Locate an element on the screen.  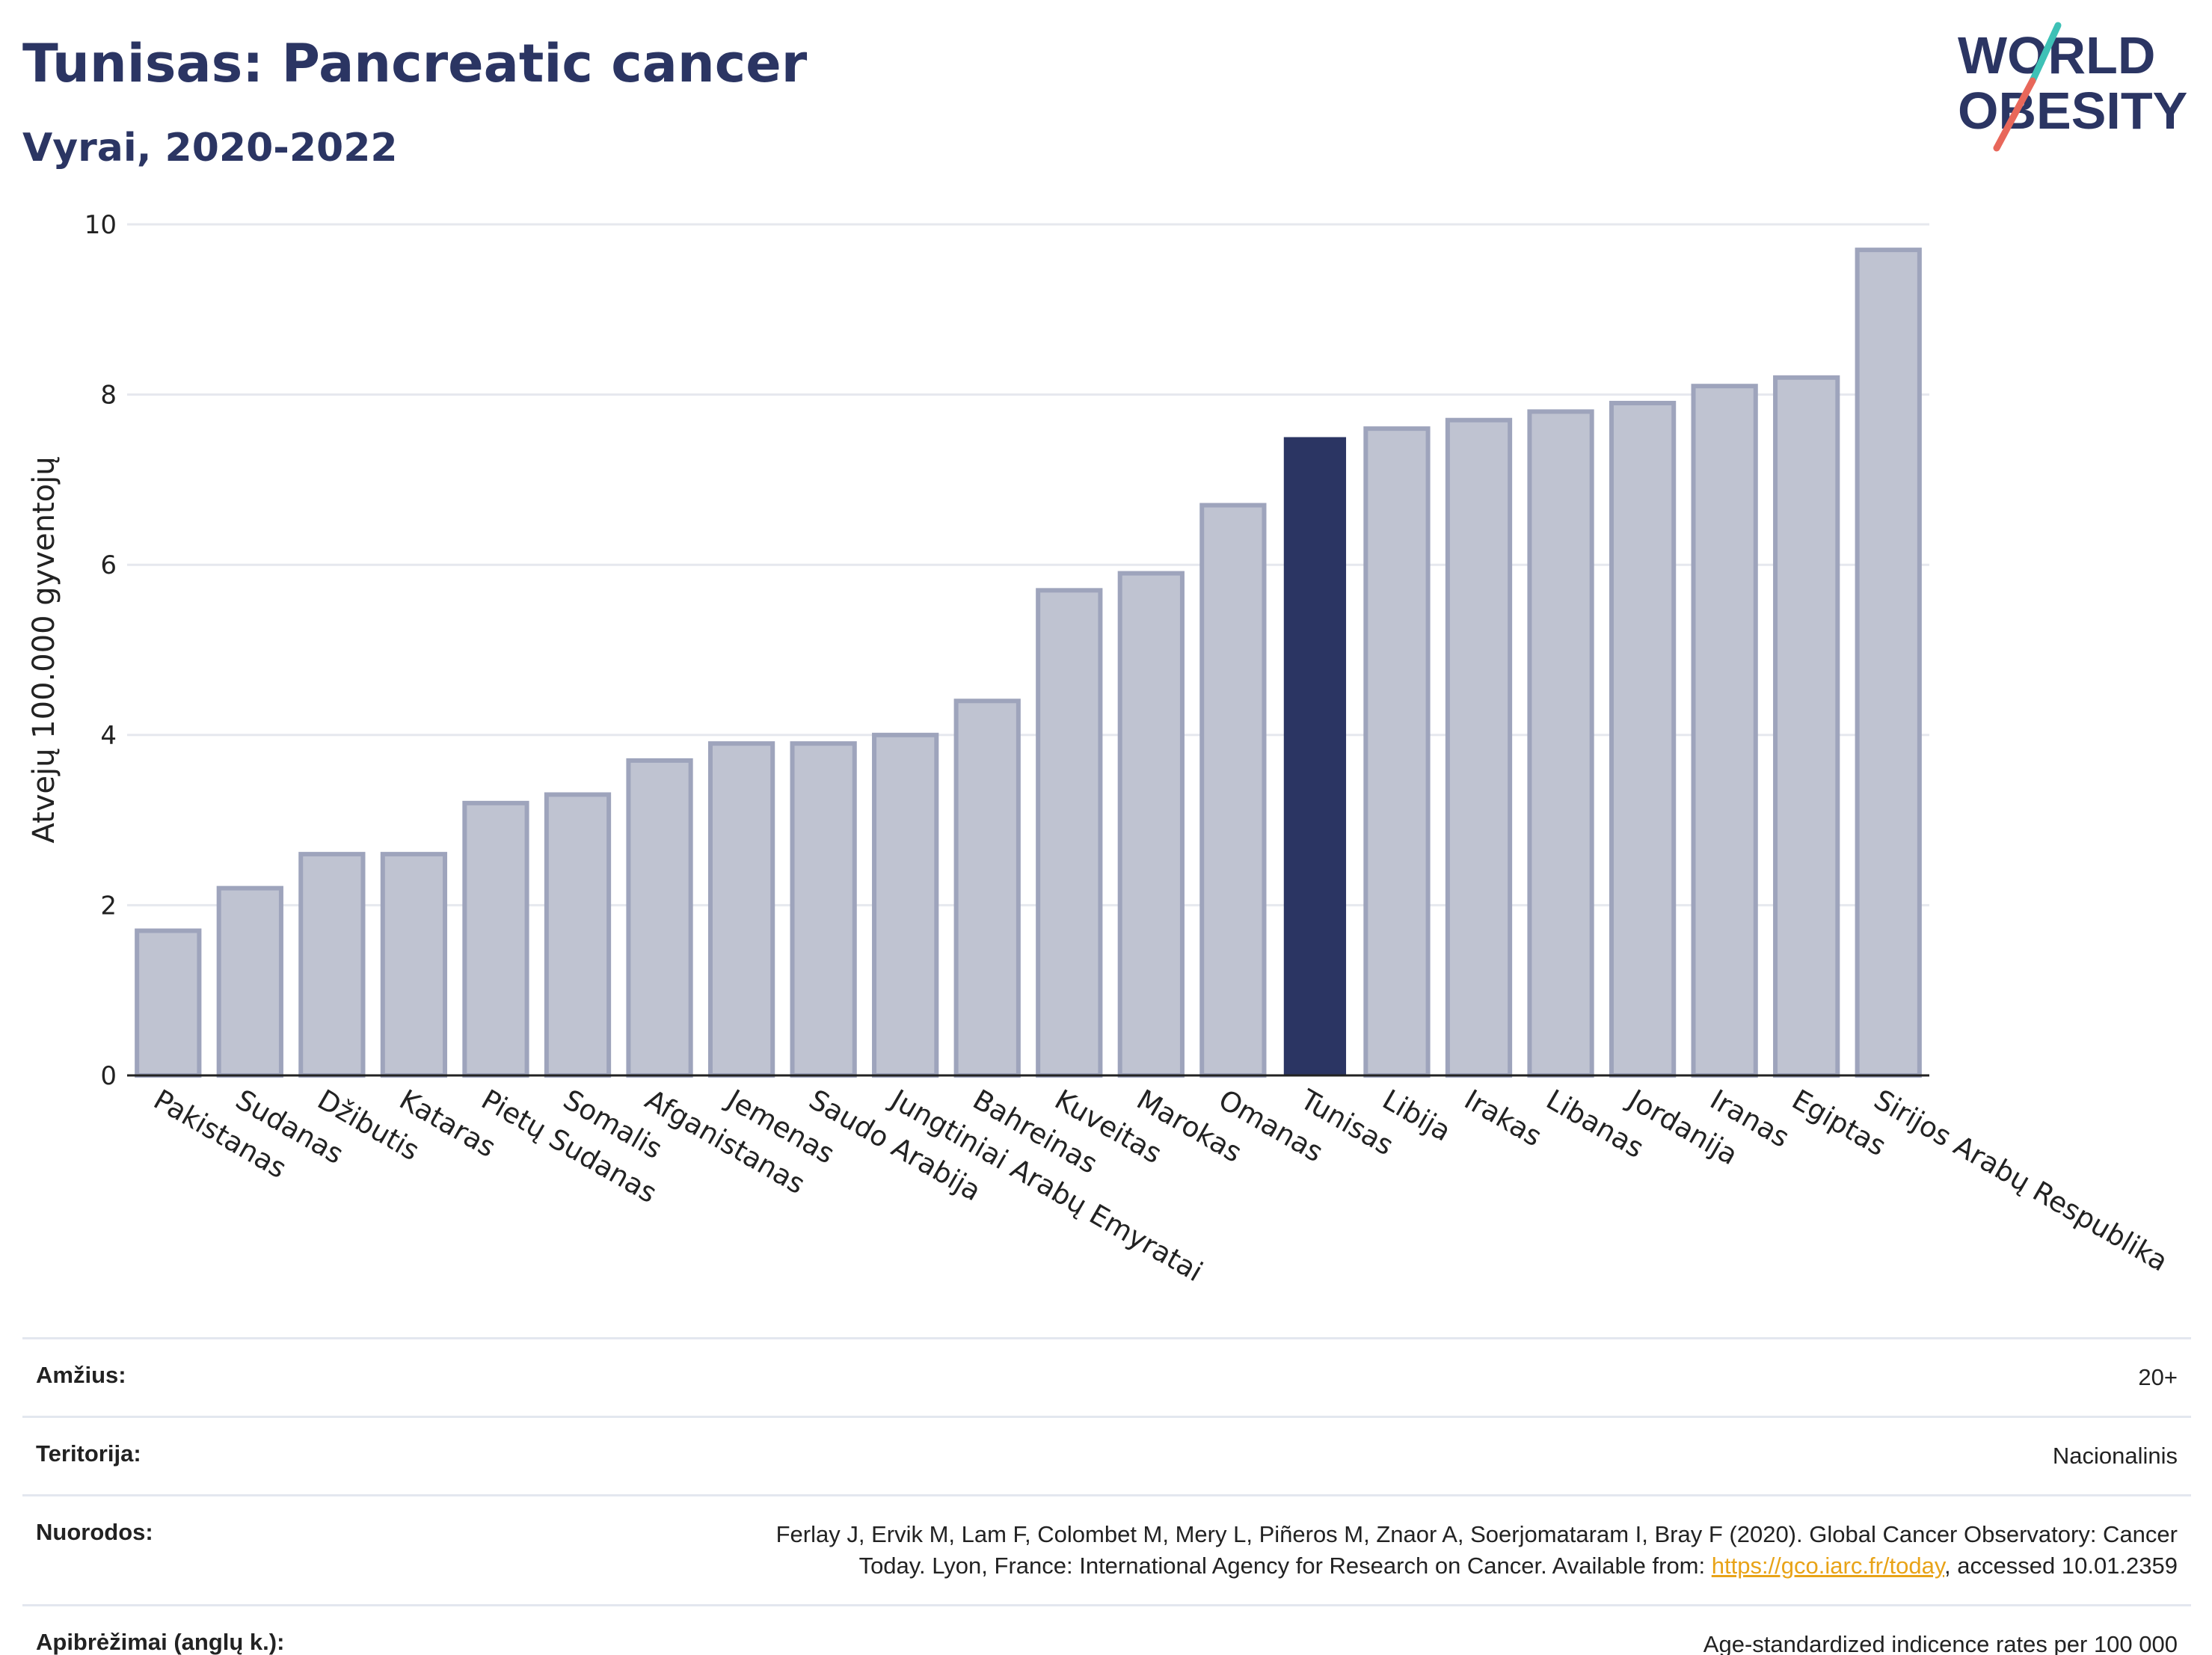
y-tick-label: 8 is located at coordinates (108, 396).